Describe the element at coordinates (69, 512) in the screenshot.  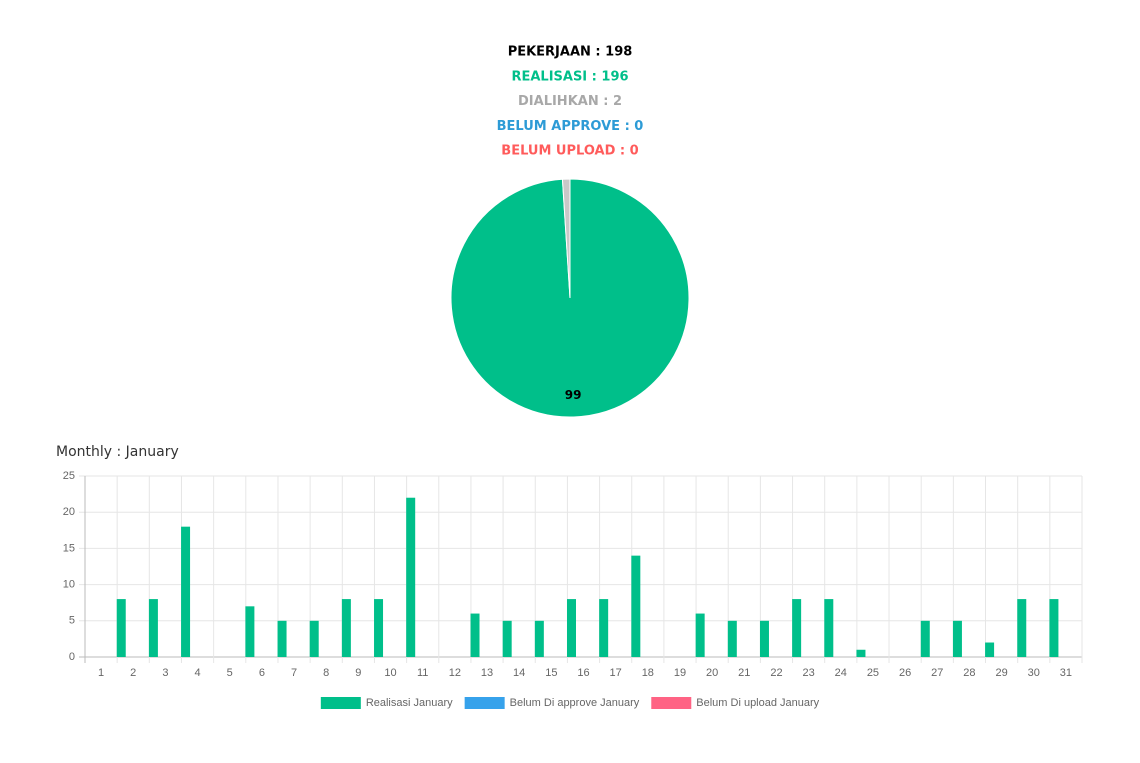
I see `y-tick-label: 20` at that location.